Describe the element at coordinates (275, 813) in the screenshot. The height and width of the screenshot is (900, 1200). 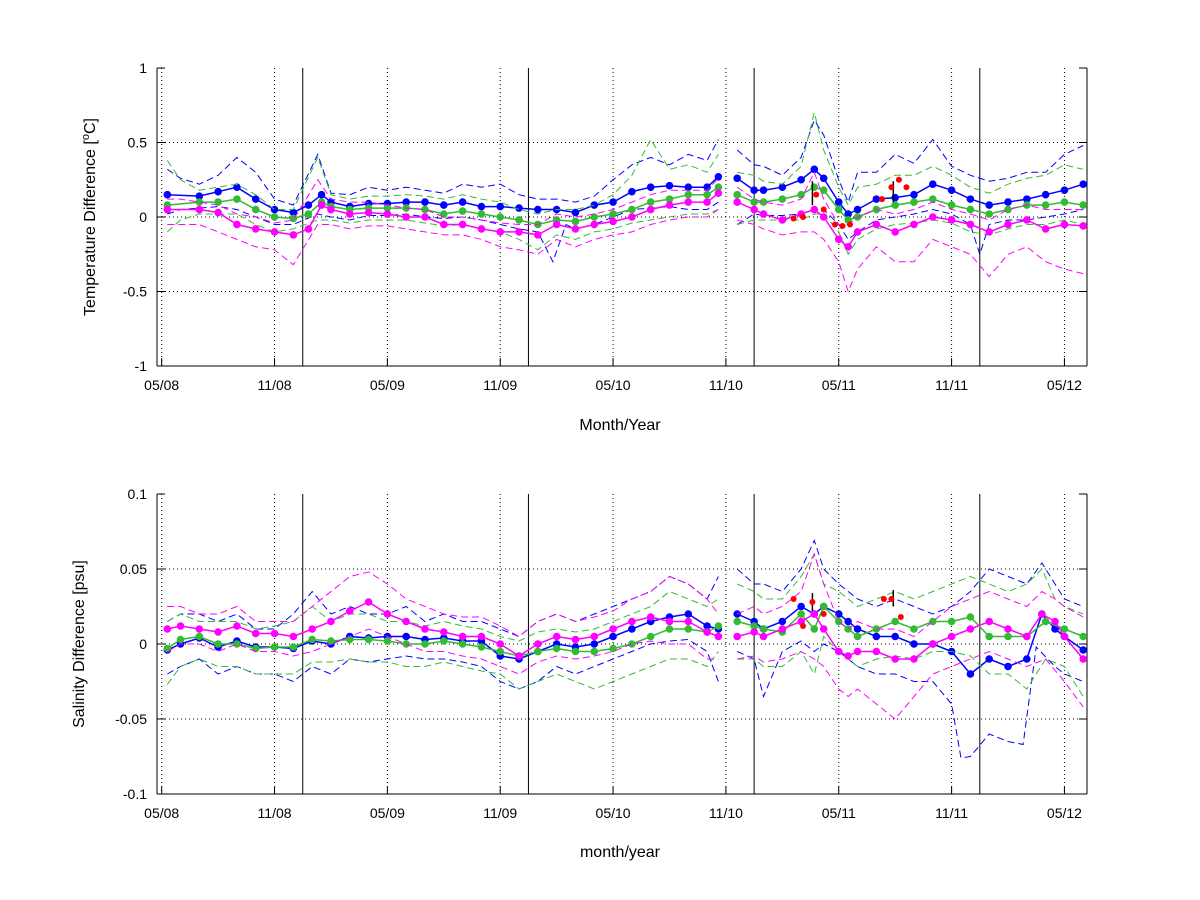
I see `salinity-xtick-label: 11/08` at that location.